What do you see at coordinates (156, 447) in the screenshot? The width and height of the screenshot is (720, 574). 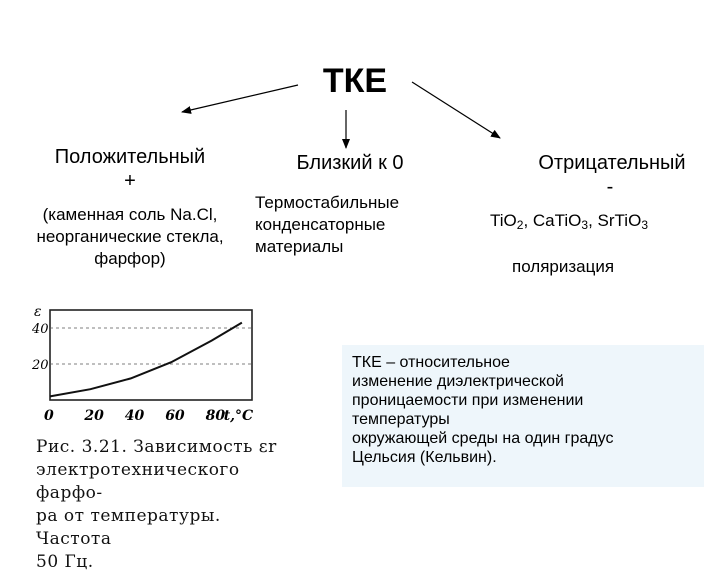 I see `caption-line: Рис. 3.21. Зависимость εr` at bounding box center [156, 447].